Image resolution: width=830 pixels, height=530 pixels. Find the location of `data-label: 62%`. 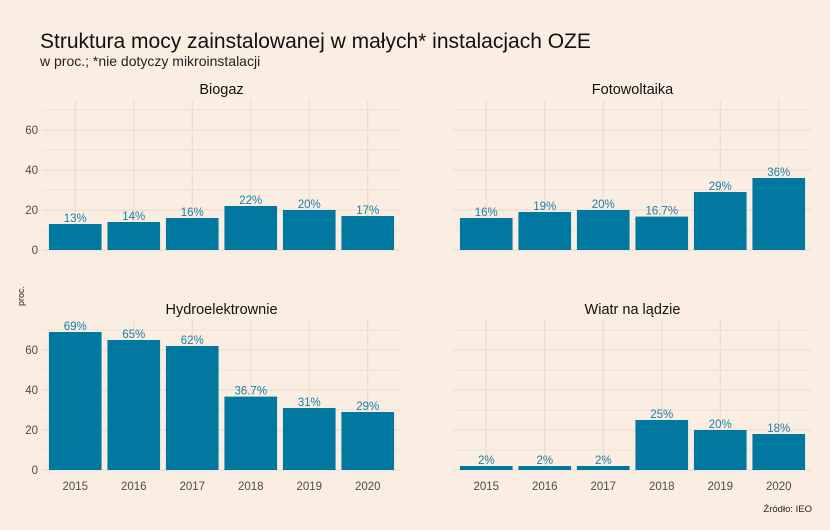

data-label: 62% is located at coordinates (192, 341).